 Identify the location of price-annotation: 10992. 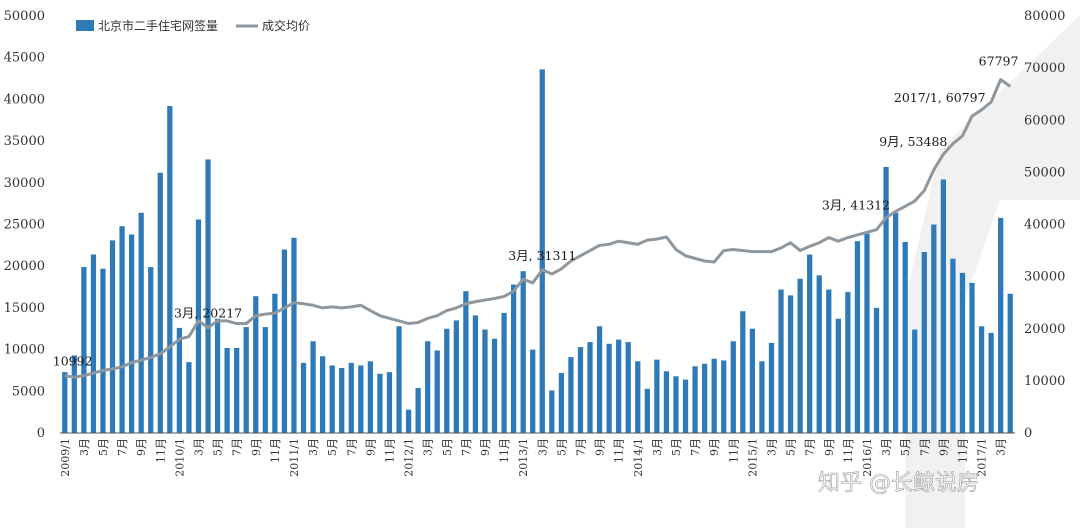
(73, 361).